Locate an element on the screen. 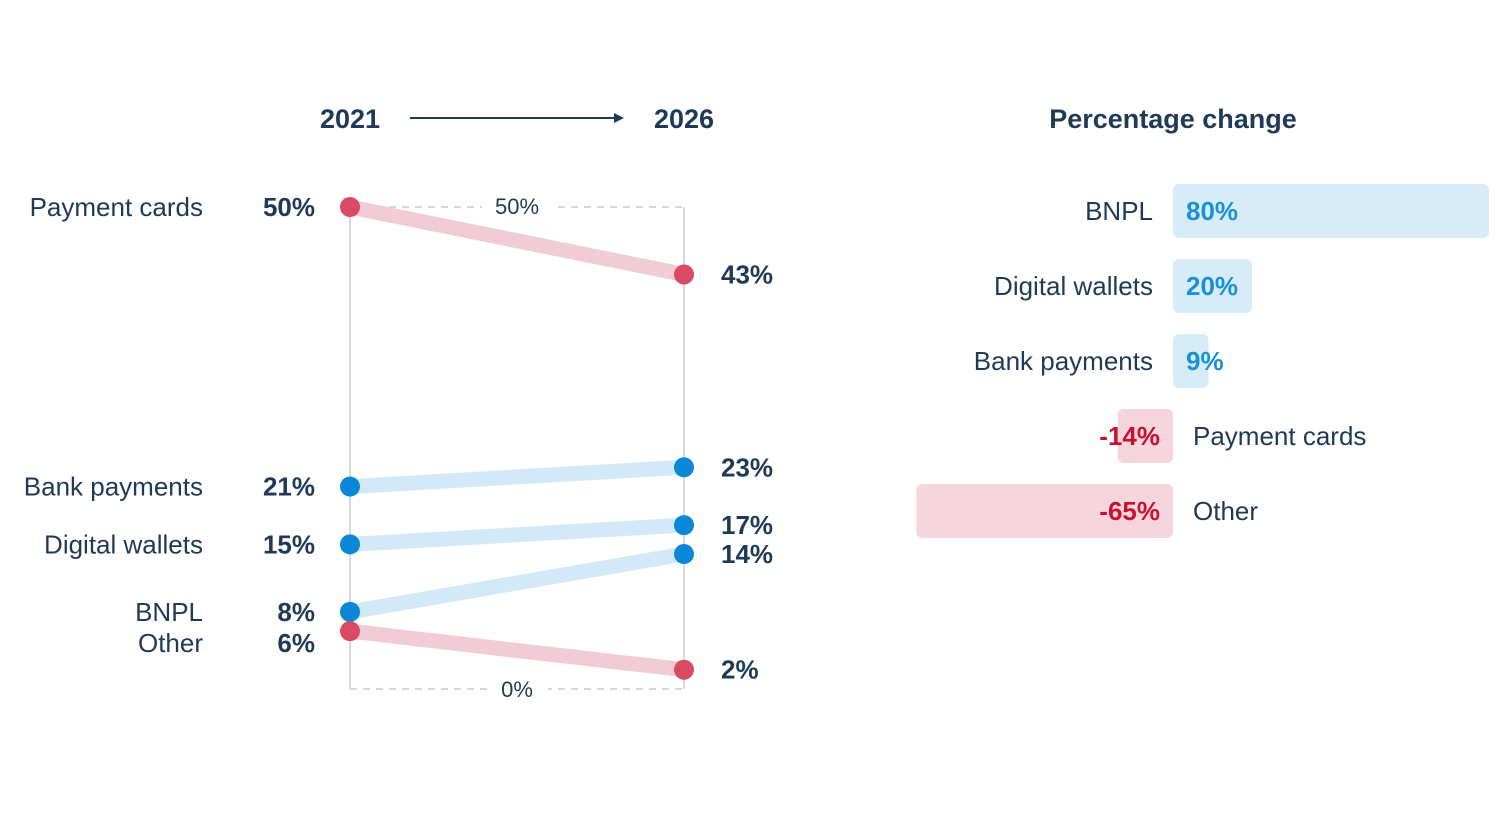  start-year-label: 2021 is located at coordinates (350, 119).